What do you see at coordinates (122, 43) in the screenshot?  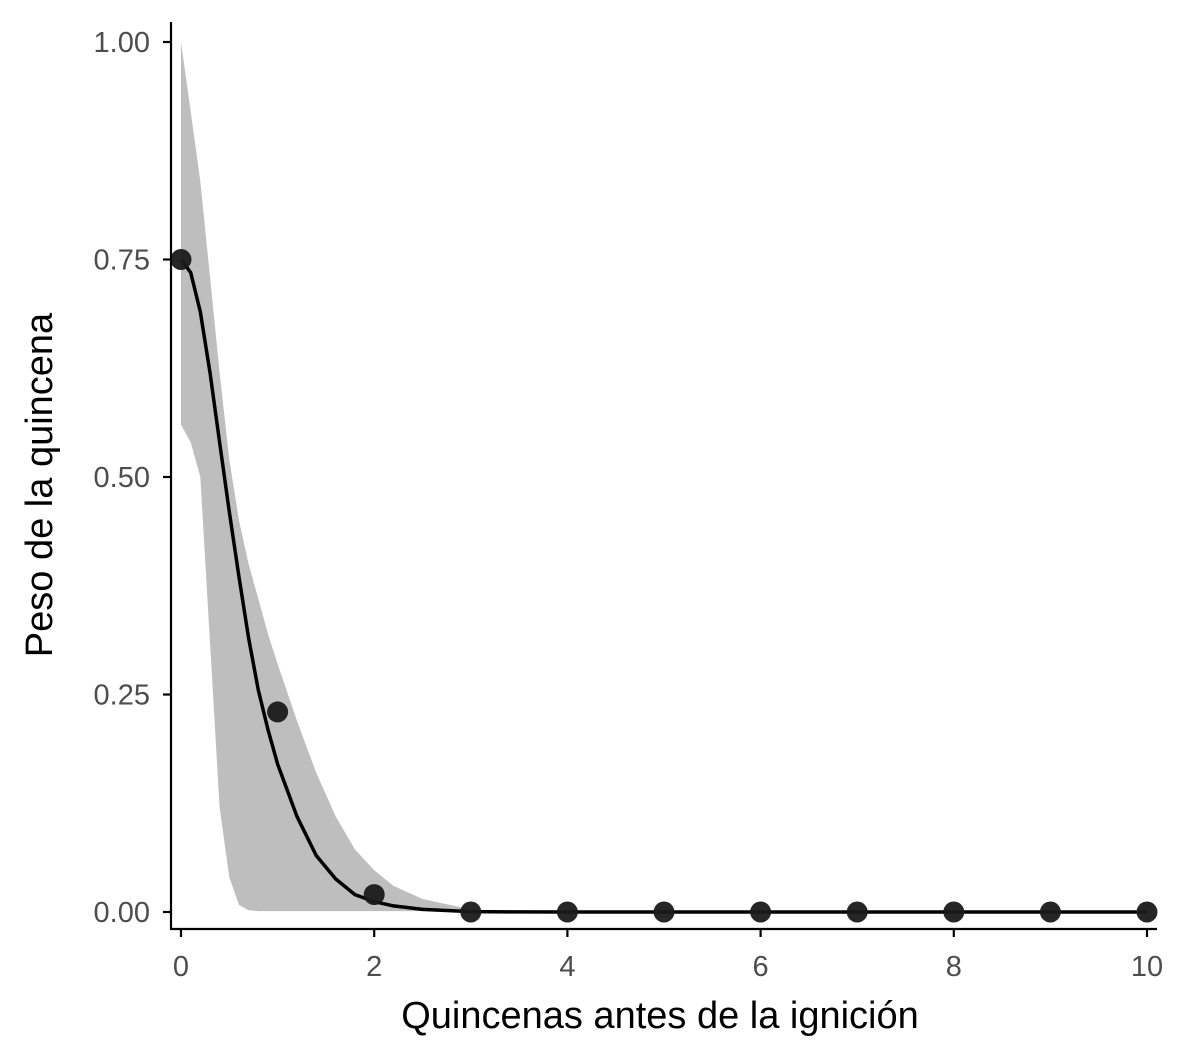 I see `y-tick-label: 1.00` at bounding box center [122, 43].